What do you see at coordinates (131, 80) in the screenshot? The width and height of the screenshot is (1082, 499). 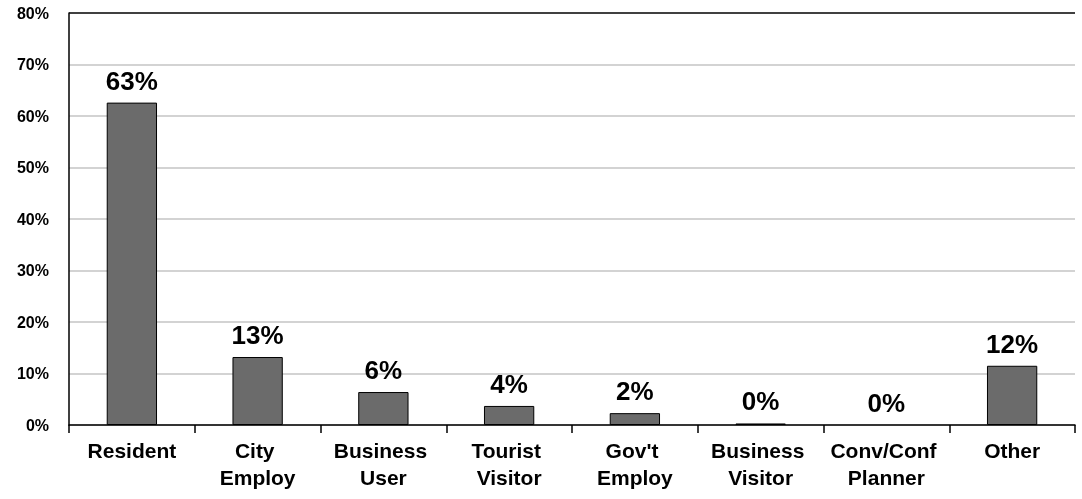 I see `data-label: 63%` at bounding box center [131, 80].